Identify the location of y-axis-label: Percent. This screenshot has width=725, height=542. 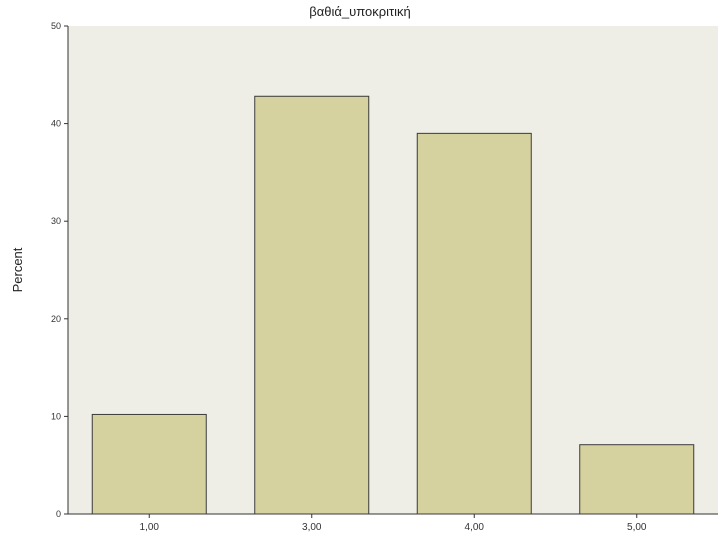
(17, 269).